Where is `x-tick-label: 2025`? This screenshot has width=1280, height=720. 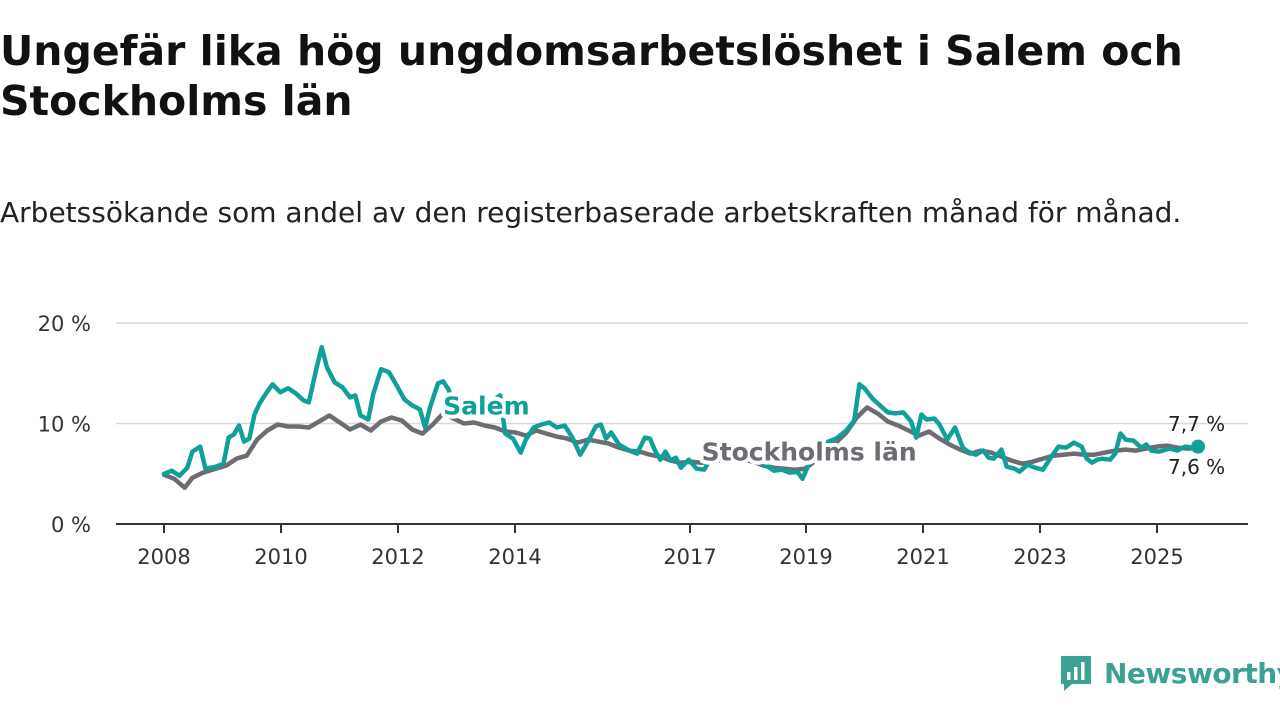 x-tick-label: 2025 is located at coordinates (1156, 557).